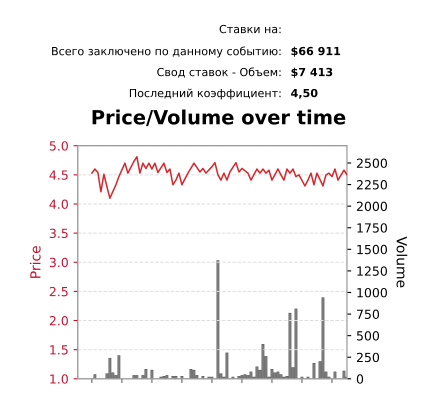 The width and height of the screenshot is (437, 414). Describe the element at coordinates (311, 73) in the screenshot. I see `text: $7 413` at that location.